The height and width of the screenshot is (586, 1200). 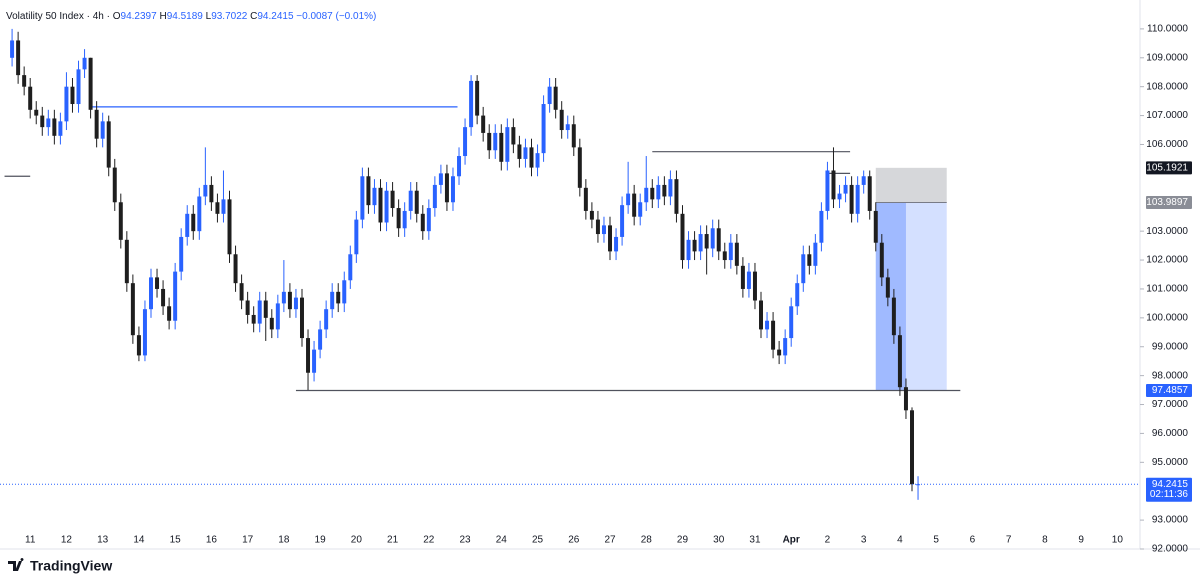 I want to click on x-tick-label: 25, so click(x=538, y=540).